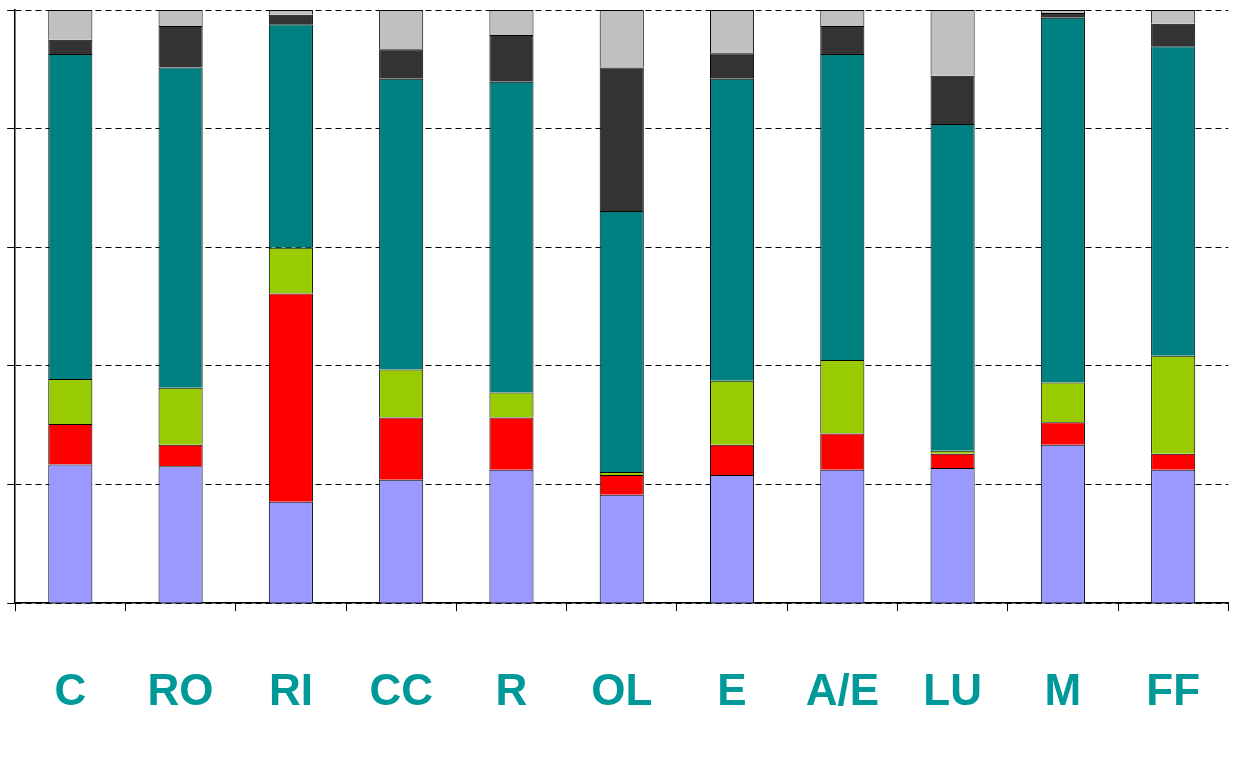 The width and height of the screenshot is (1255, 784). What do you see at coordinates (952, 689) in the screenshot?
I see `x-tick-label: LU` at bounding box center [952, 689].